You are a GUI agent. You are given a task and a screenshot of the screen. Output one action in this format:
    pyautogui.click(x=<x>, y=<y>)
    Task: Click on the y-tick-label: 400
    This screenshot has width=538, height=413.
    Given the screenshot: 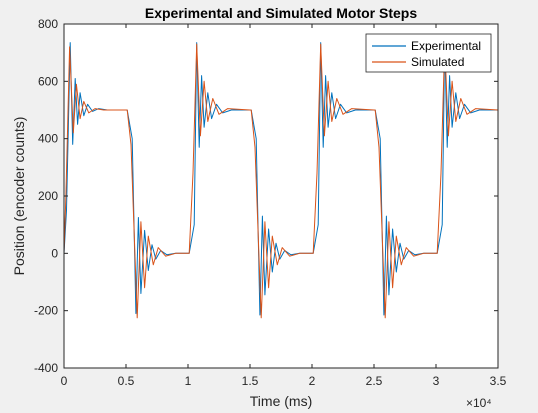 What is the action you would take?
    pyautogui.click(x=48, y=139)
    